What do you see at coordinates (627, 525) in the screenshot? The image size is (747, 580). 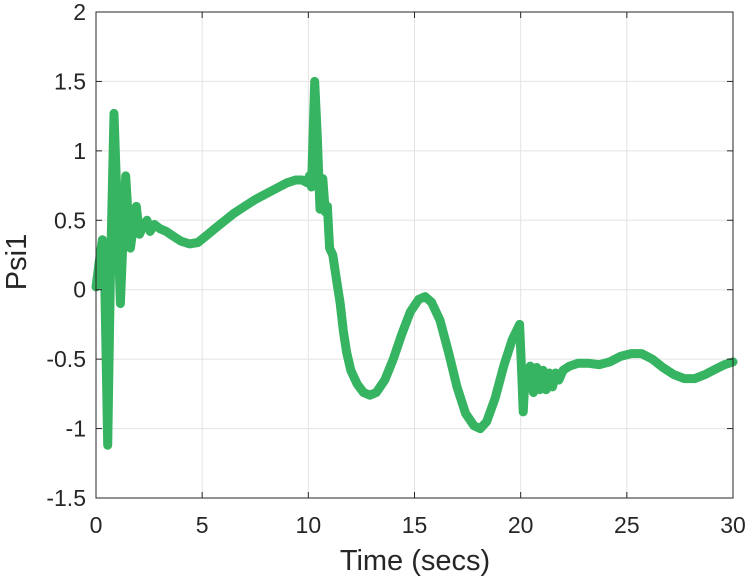 I see `x-tick-label: 25` at bounding box center [627, 525].